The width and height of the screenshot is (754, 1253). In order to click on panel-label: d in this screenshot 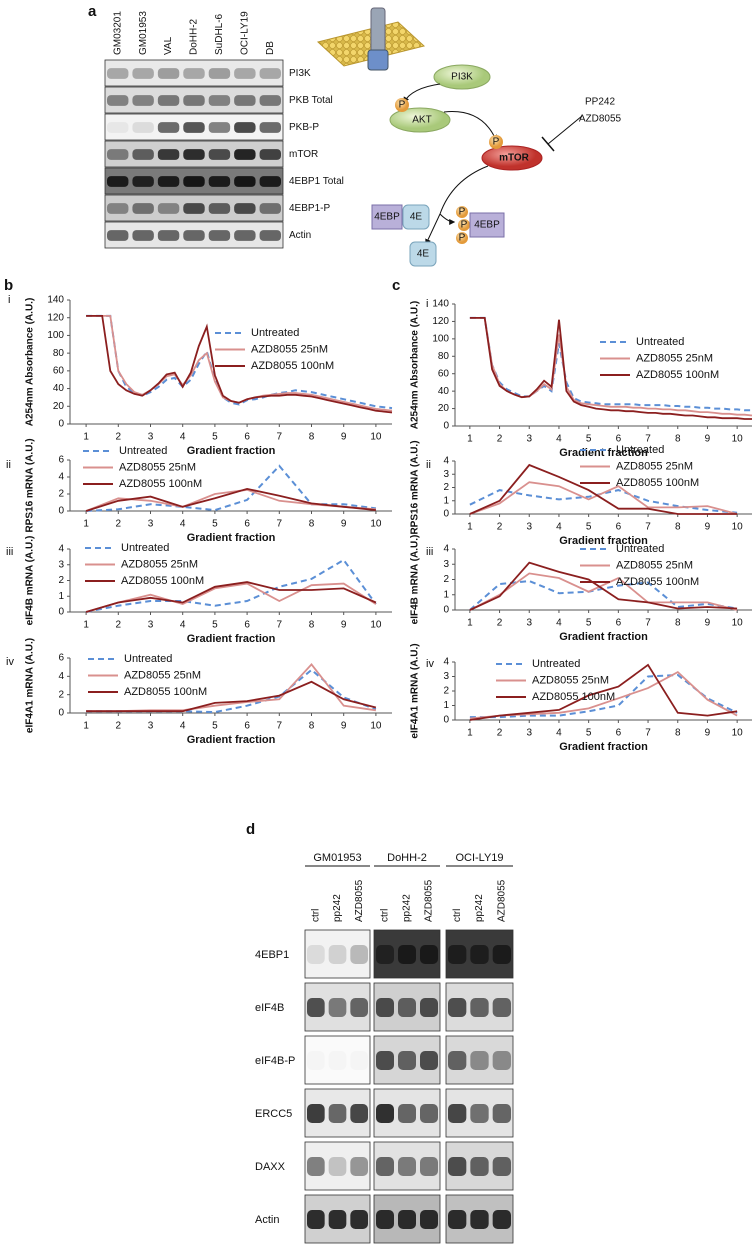, I will do `click(250, 829)`.